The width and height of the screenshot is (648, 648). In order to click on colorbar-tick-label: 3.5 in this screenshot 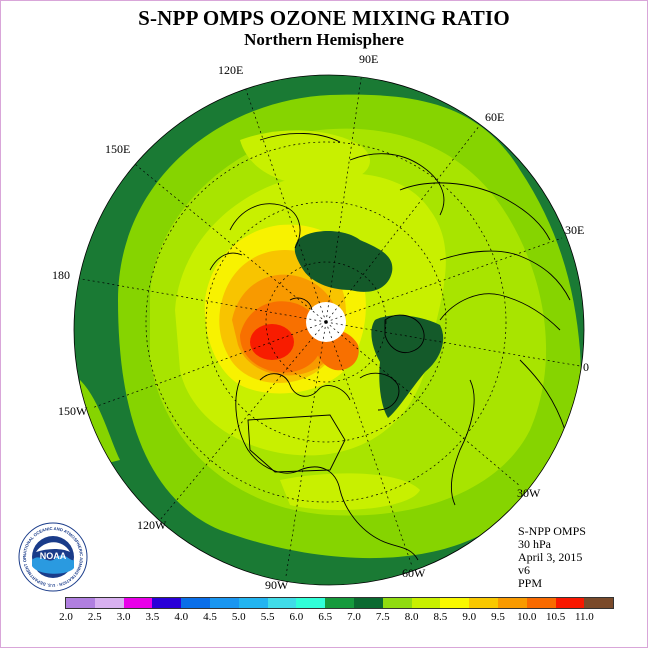, I will do `click(152, 617)`.